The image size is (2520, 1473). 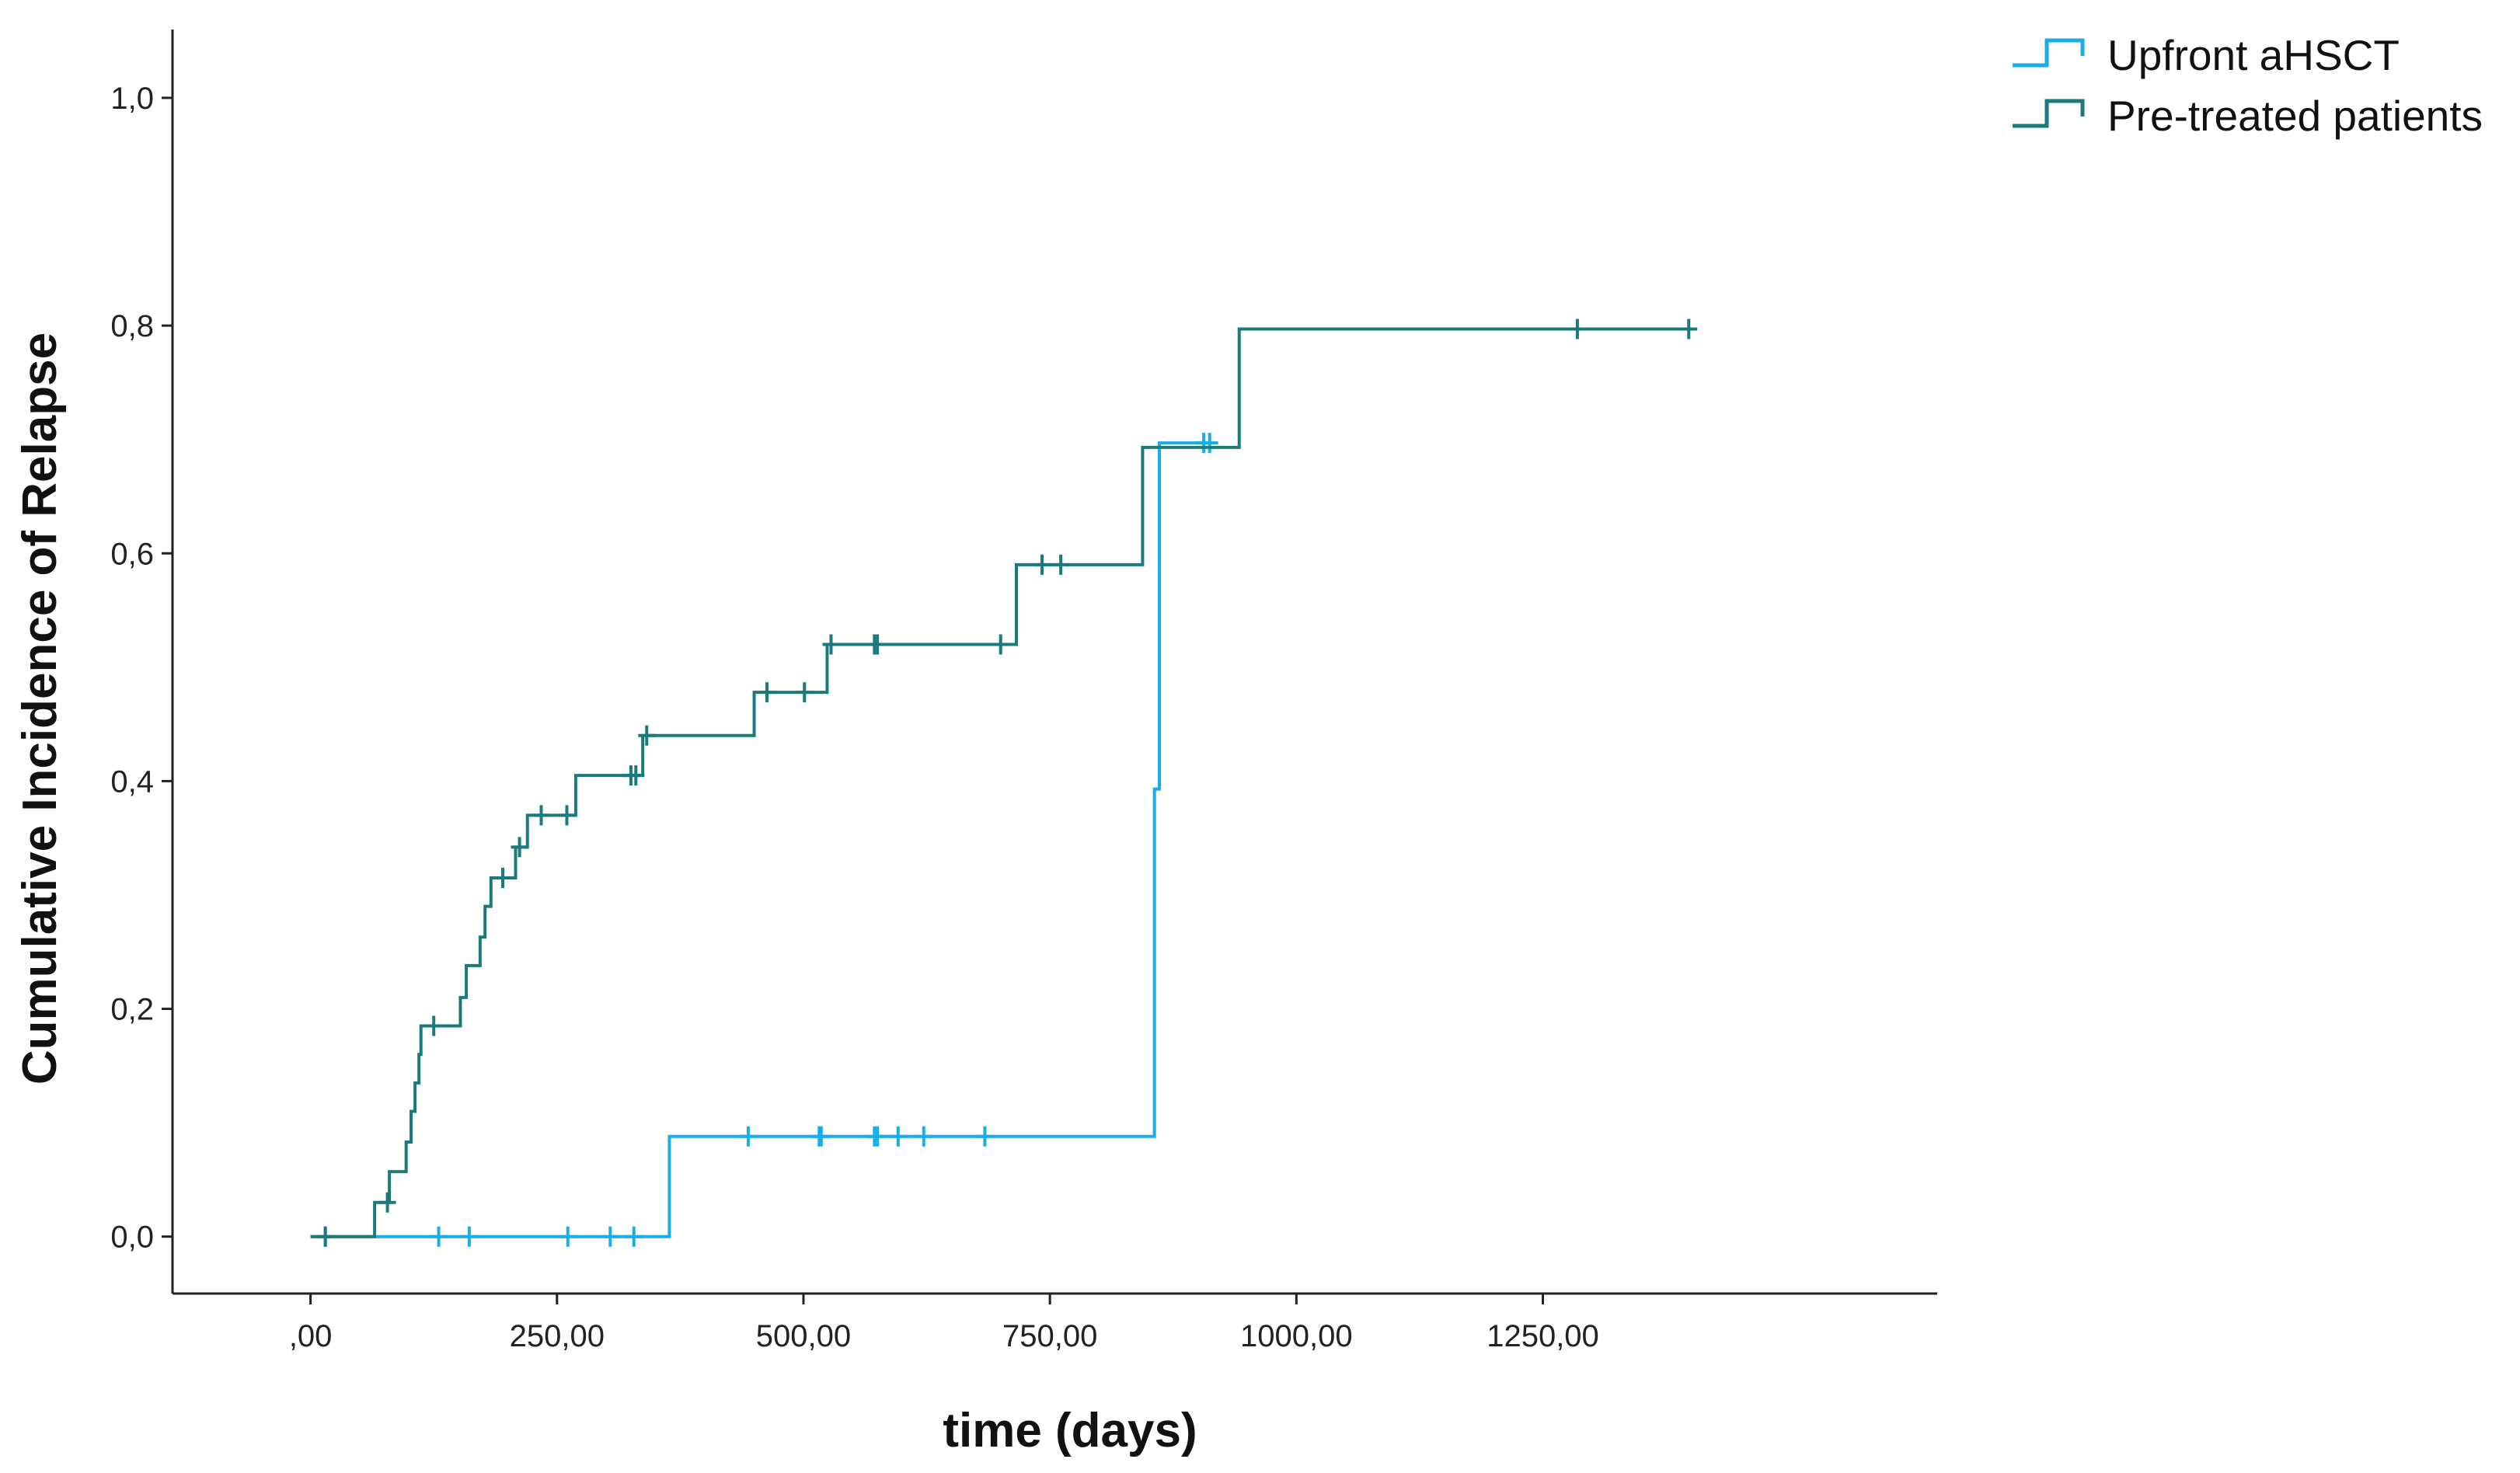 I want to click on x-axis-title: time (days), so click(x=1070, y=1431).